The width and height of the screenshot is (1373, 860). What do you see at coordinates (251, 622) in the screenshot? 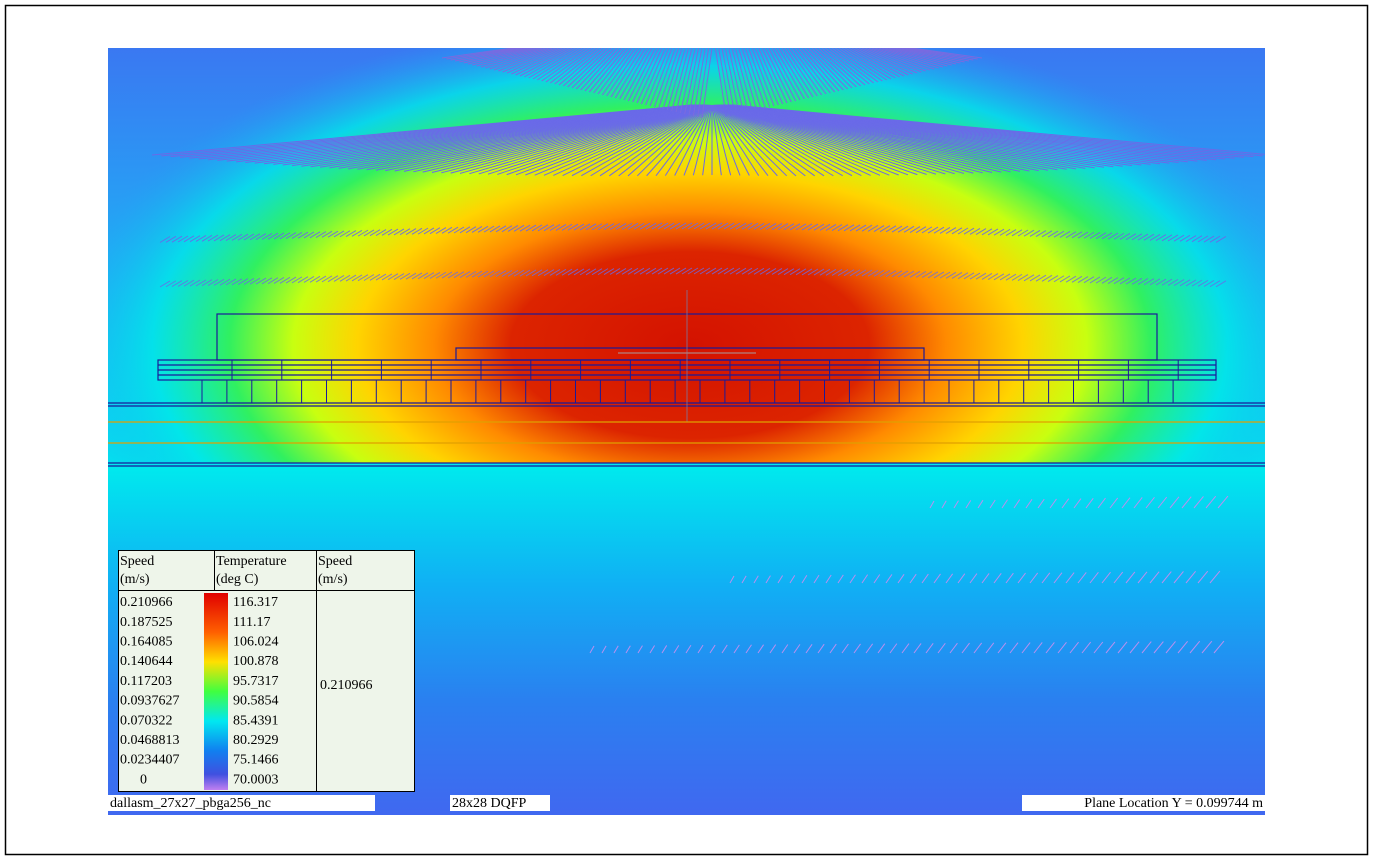
I see `temperature-value: 111.17` at bounding box center [251, 622].